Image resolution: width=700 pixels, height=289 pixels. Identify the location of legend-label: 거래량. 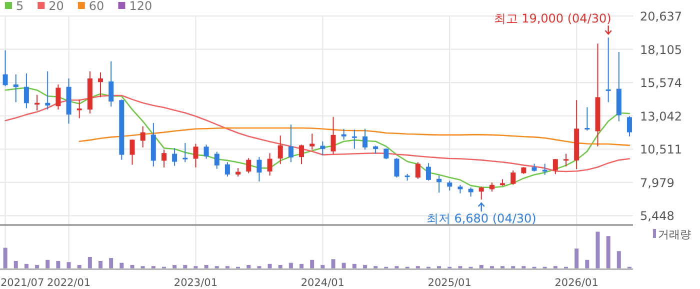
(674, 234).